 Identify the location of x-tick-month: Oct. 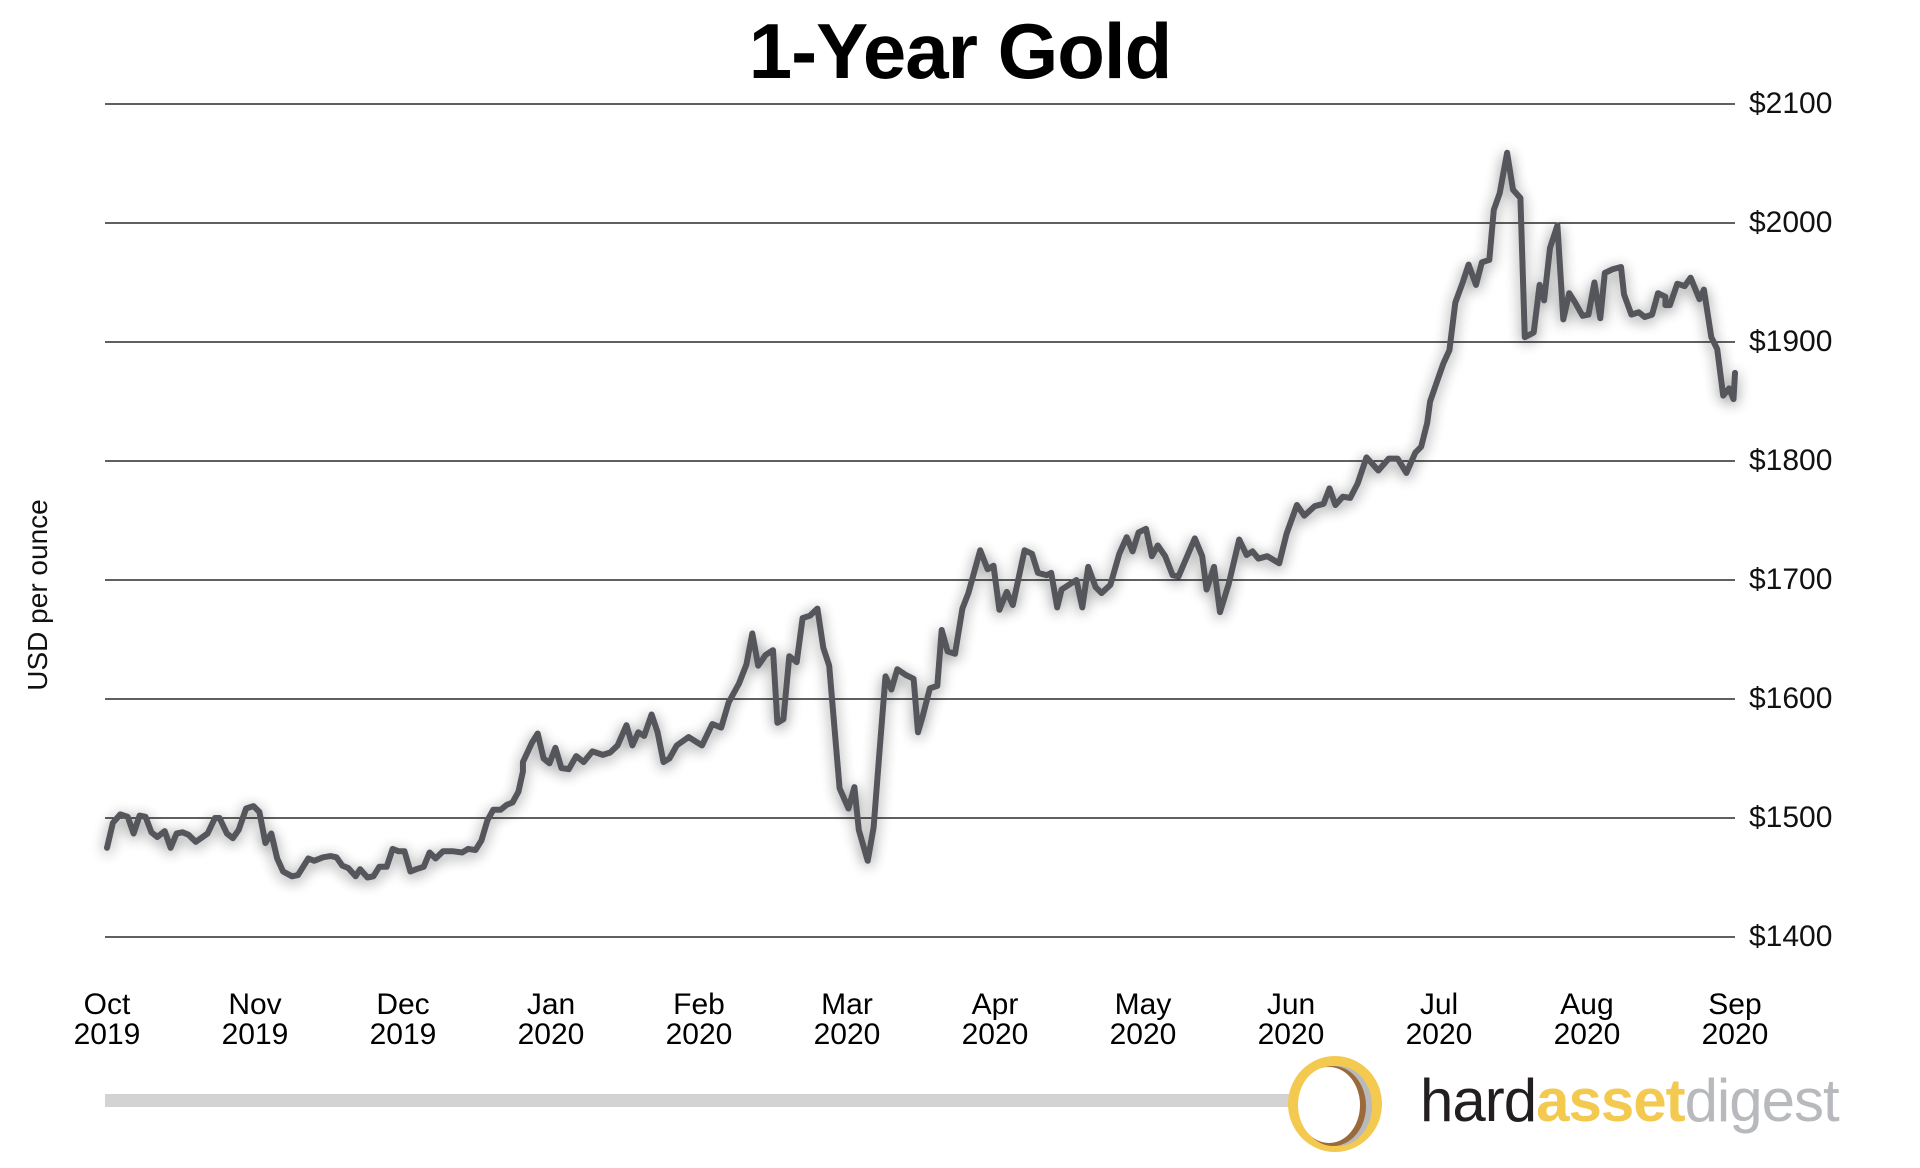
(107, 1004).